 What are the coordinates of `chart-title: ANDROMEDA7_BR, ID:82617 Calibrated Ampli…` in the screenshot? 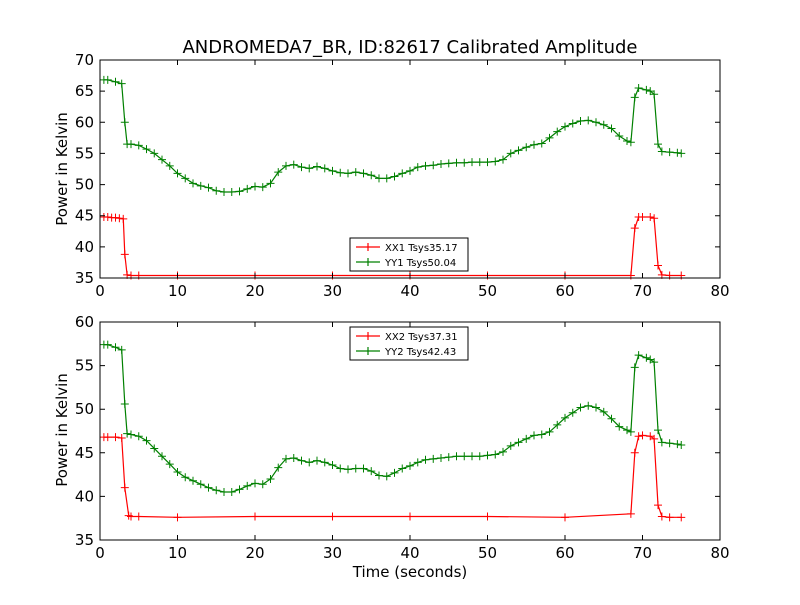 It's located at (409, 47).